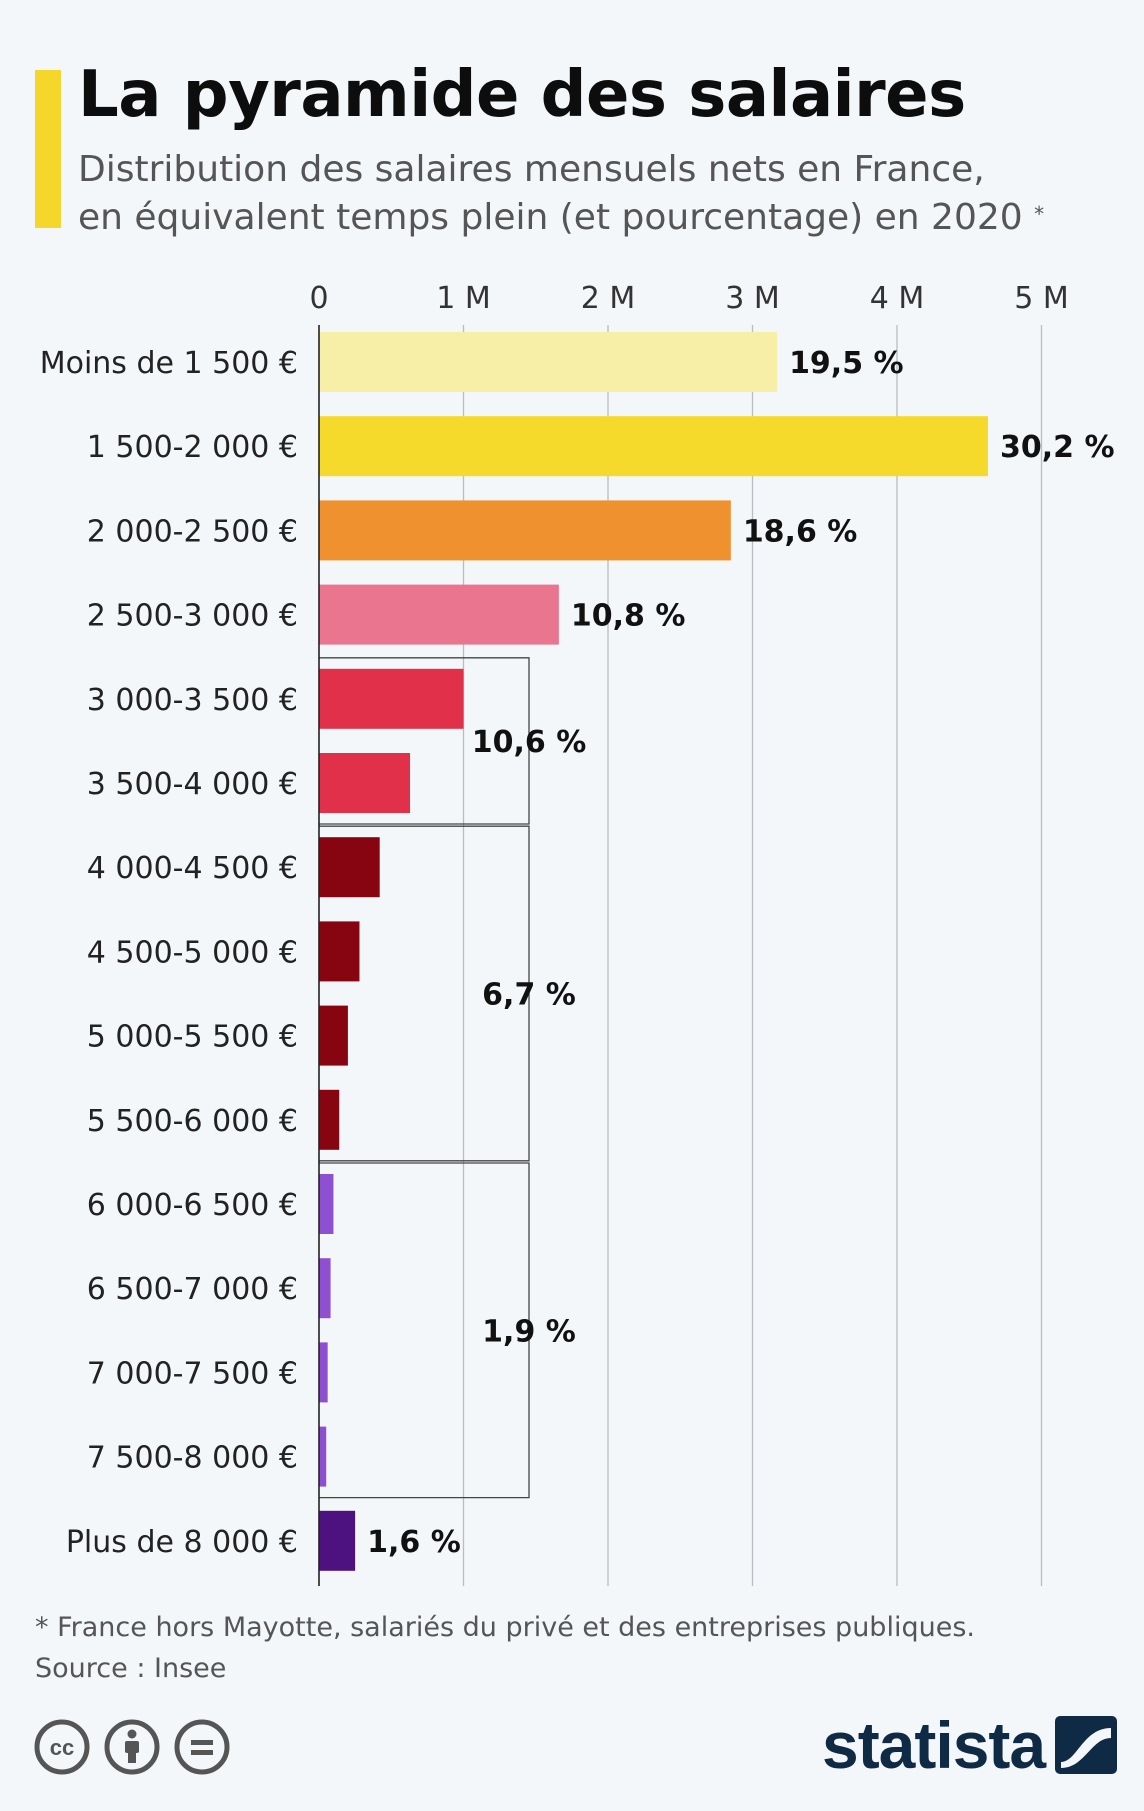  I want to click on category-label: 6 000-6 500 €, so click(192, 1205).